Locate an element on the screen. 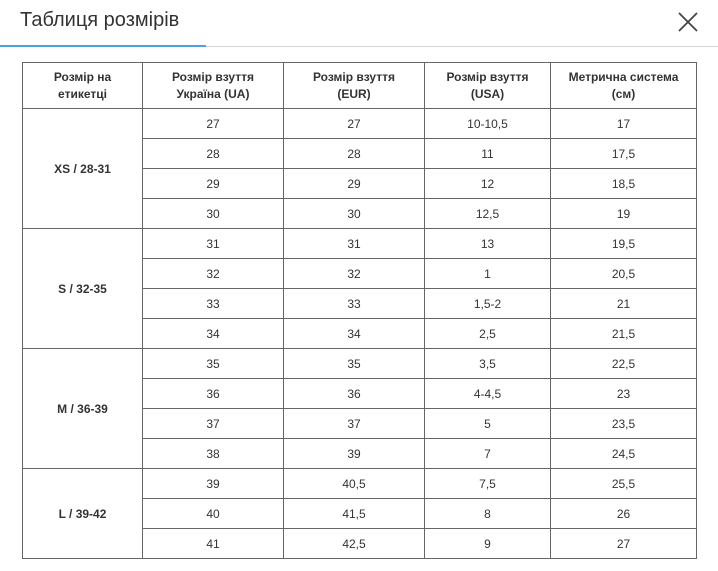  table-cell: 23,5 is located at coordinates (623, 423).